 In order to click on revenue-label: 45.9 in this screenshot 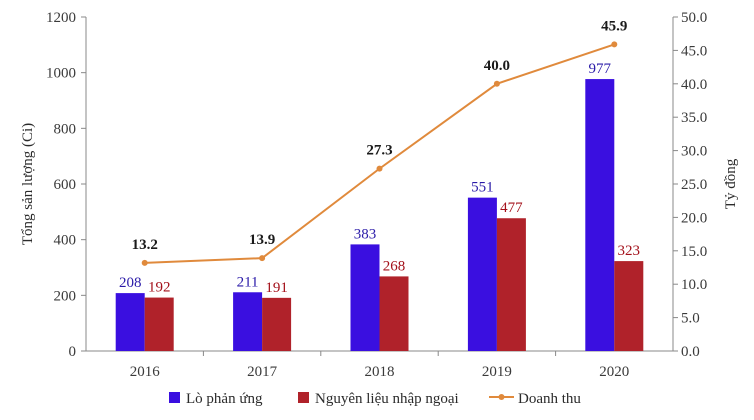, I will do `click(614, 26)`.